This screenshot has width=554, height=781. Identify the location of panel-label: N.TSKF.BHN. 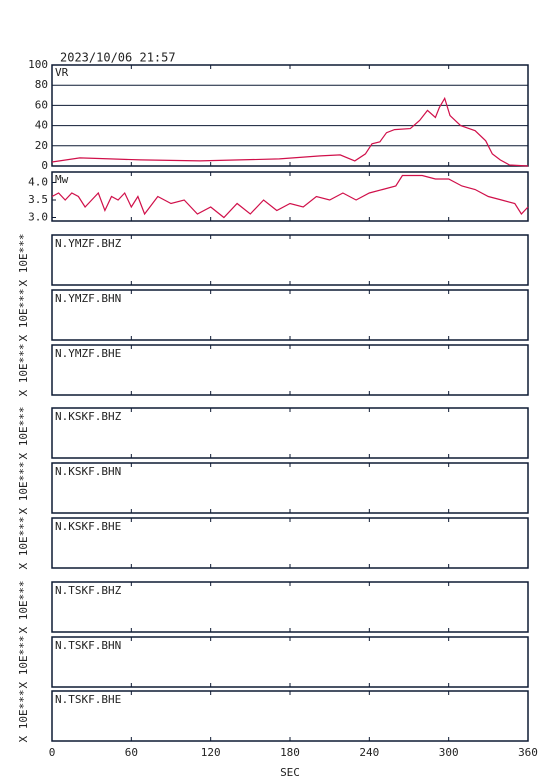
(88, 645).